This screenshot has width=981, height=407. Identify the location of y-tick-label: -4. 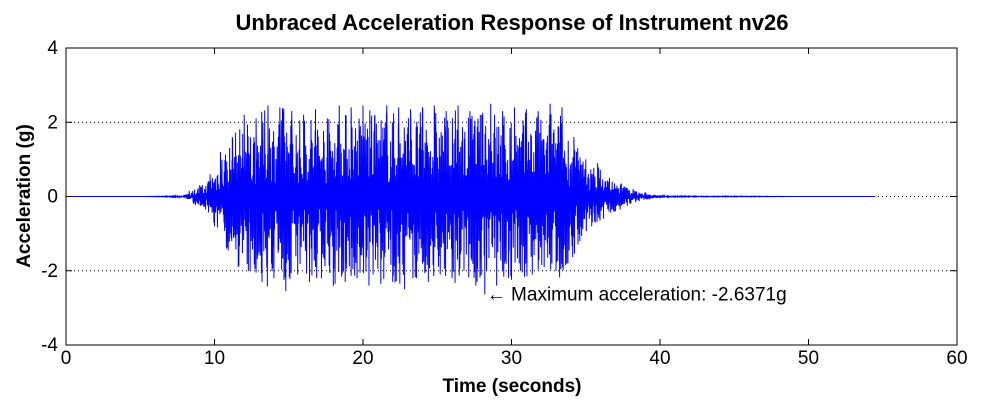
(49, 345).